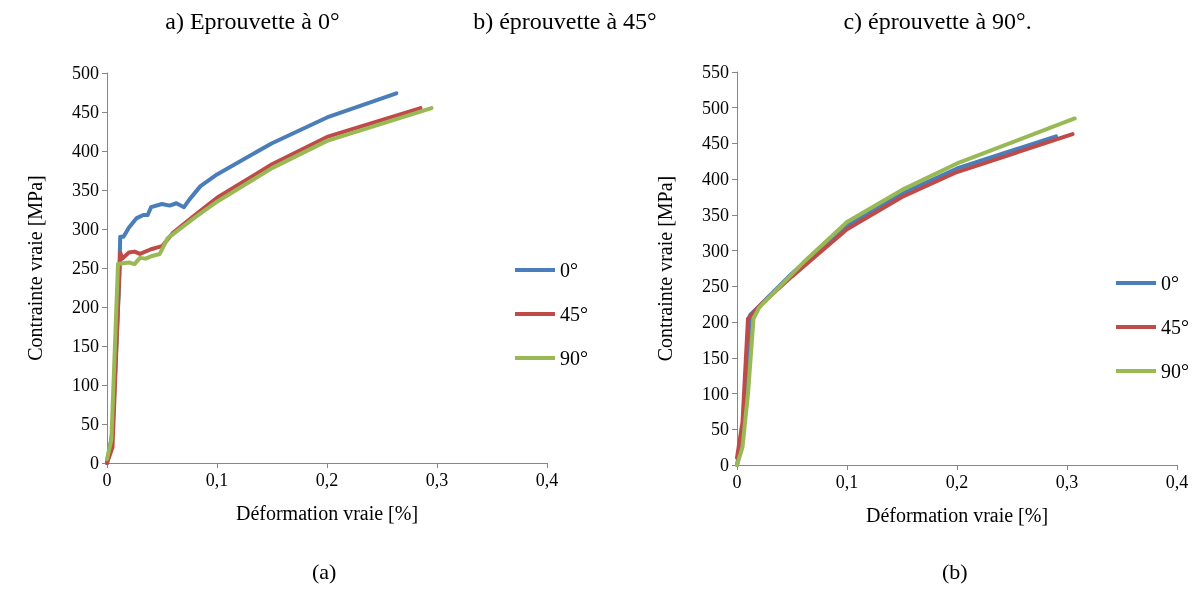  I want to click on y-tick-label: 550, so click(715, 72).